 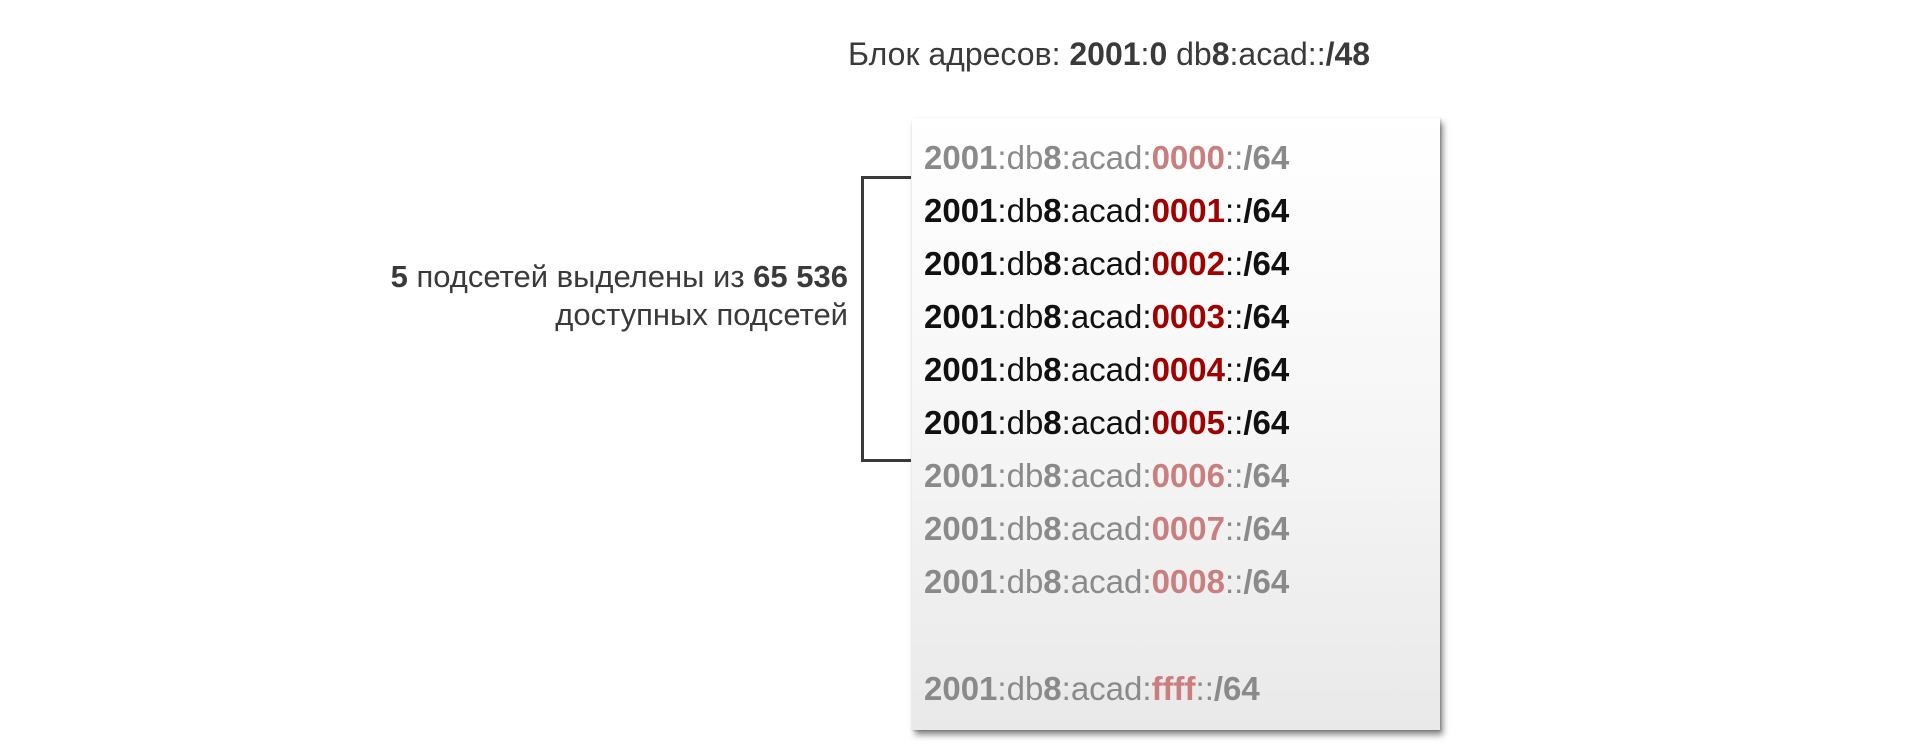 I want to click on subnet-id: 0007, so click(x=1188, y=528).